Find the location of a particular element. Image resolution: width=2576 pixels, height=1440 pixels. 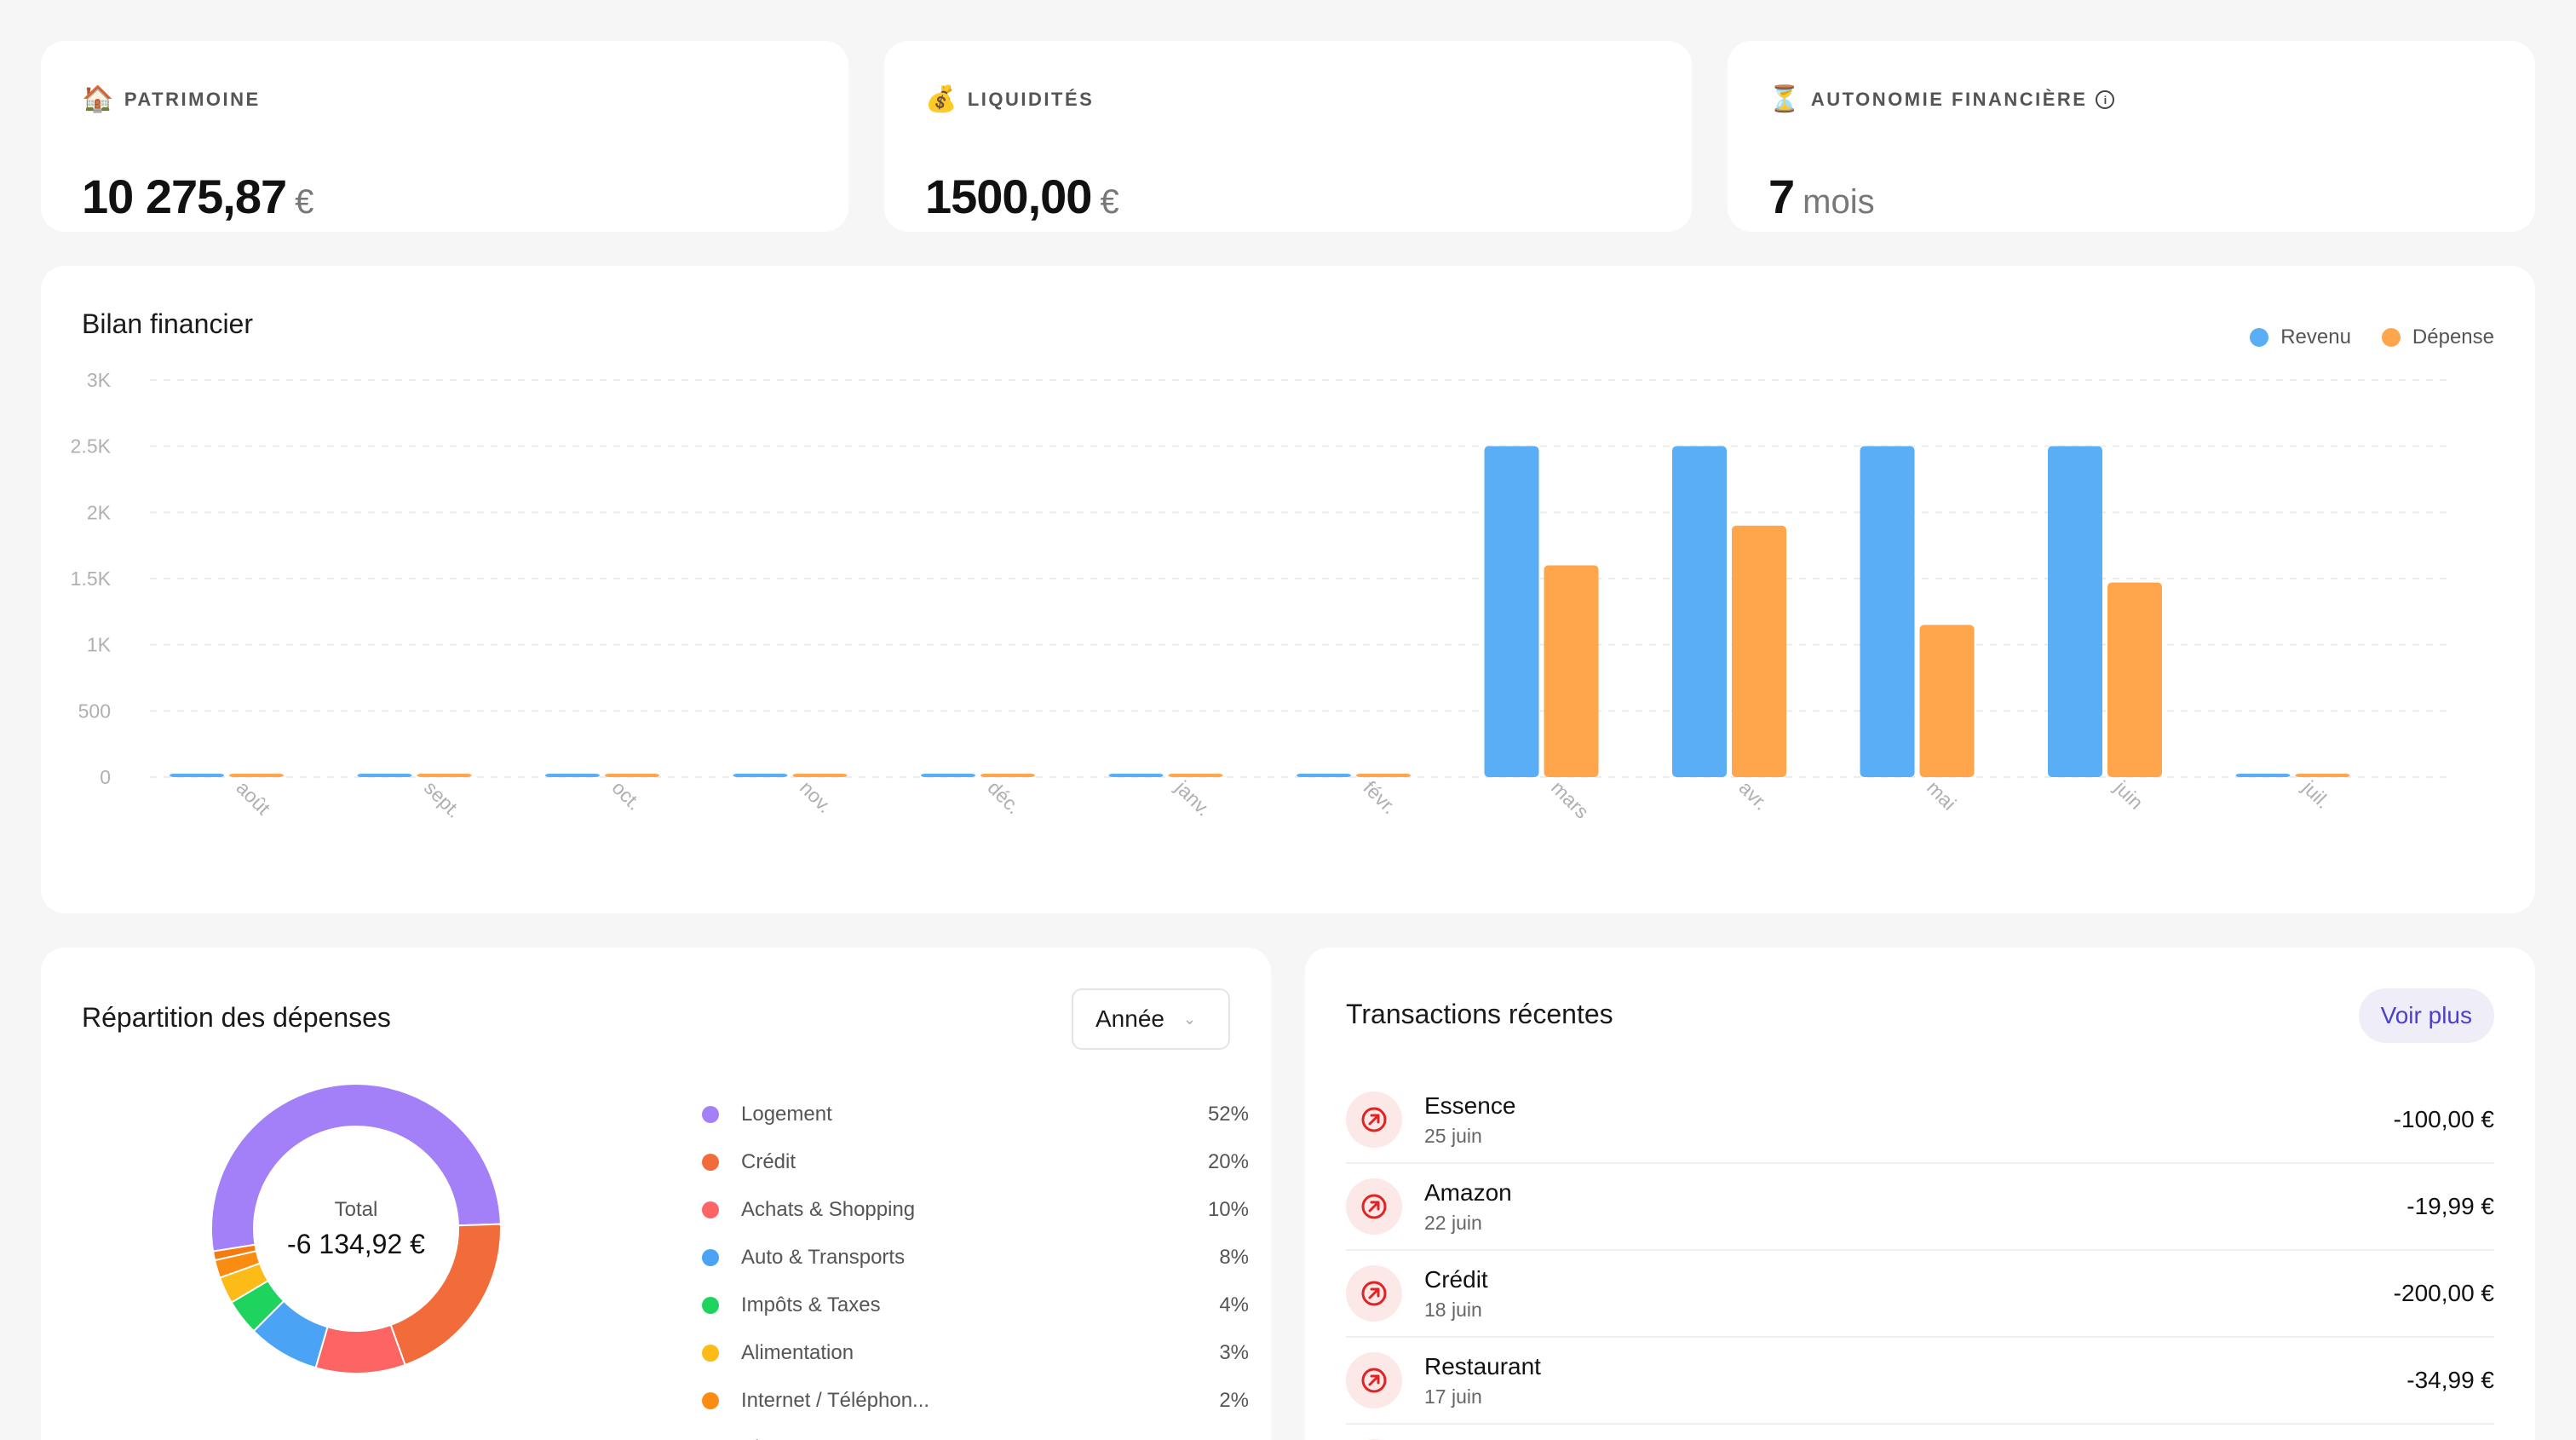

category-name: Auto & Transports is located at coordinates (823, 1257).